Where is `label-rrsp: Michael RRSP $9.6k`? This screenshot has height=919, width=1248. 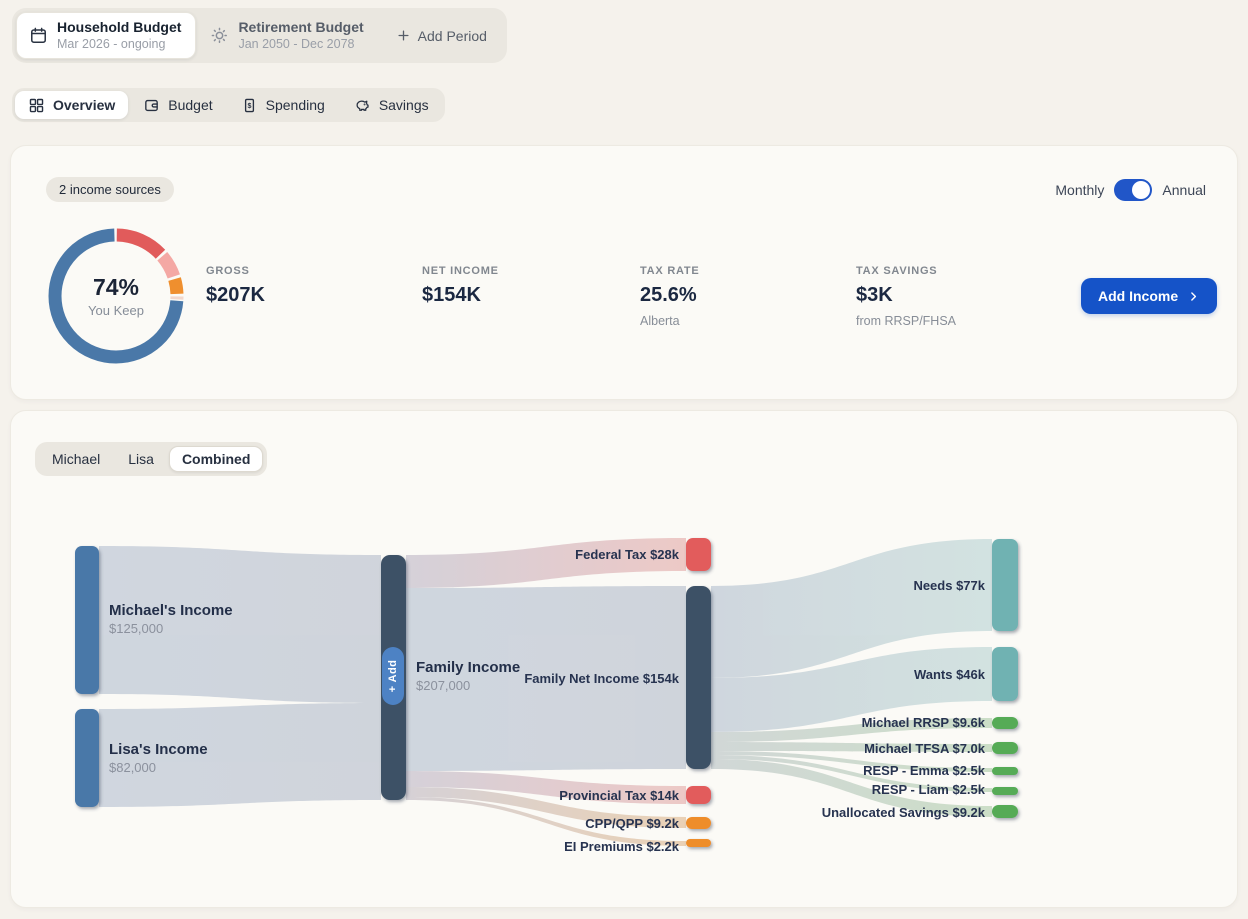
label-rrsp: Michael RRSP $9.6k is located at coordinates (924, 722).